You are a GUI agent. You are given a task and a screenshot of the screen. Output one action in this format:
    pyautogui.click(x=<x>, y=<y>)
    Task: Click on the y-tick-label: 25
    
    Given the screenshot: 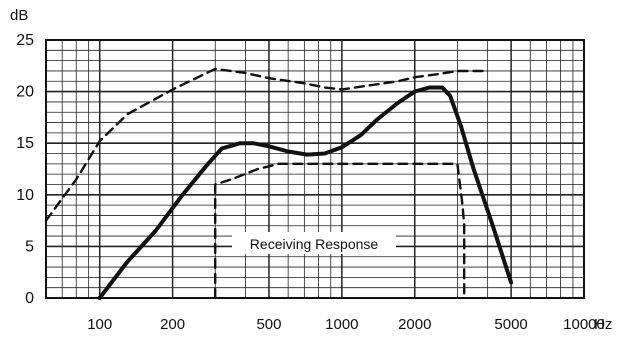 What is the action you would take?
    pyautogui.click(x=25, y=40)
    